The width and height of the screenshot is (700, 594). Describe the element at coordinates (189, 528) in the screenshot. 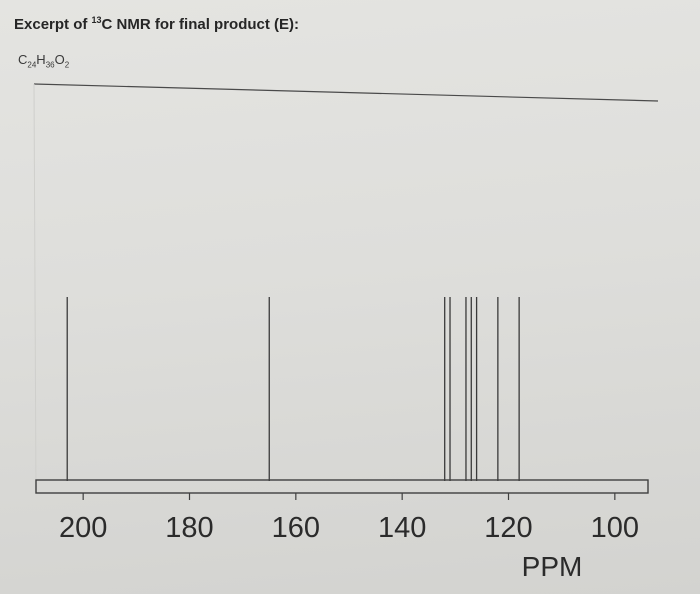

I see `tick-label-180: 180` at that location.